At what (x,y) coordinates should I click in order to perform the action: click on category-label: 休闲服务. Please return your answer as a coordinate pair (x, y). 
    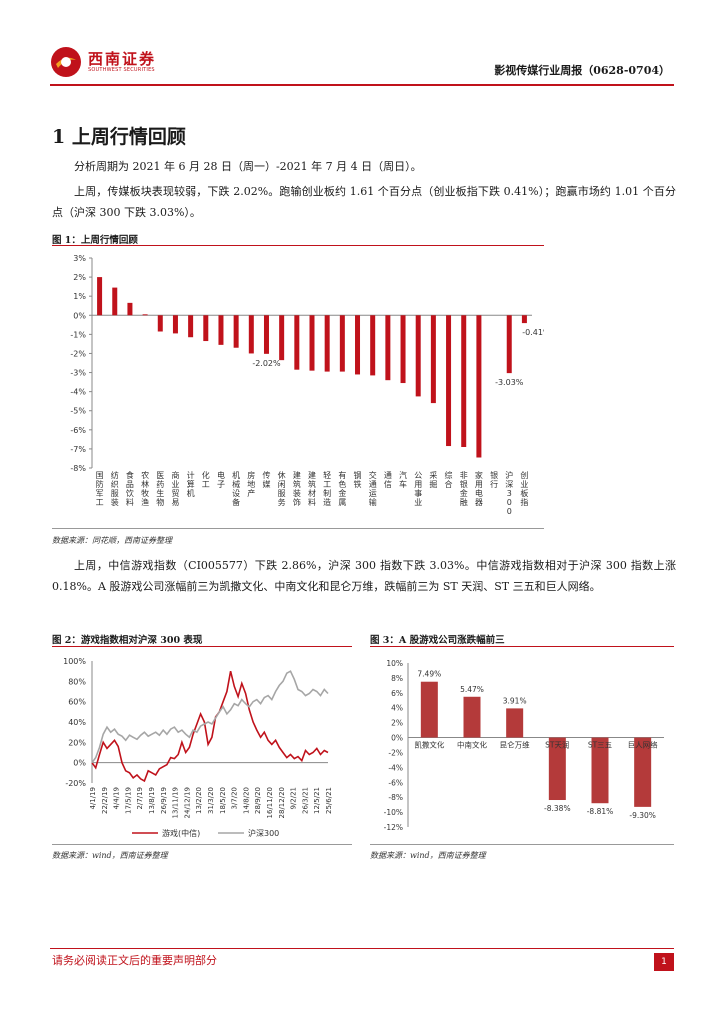
    Looking at the image, I should click on (282, 488).